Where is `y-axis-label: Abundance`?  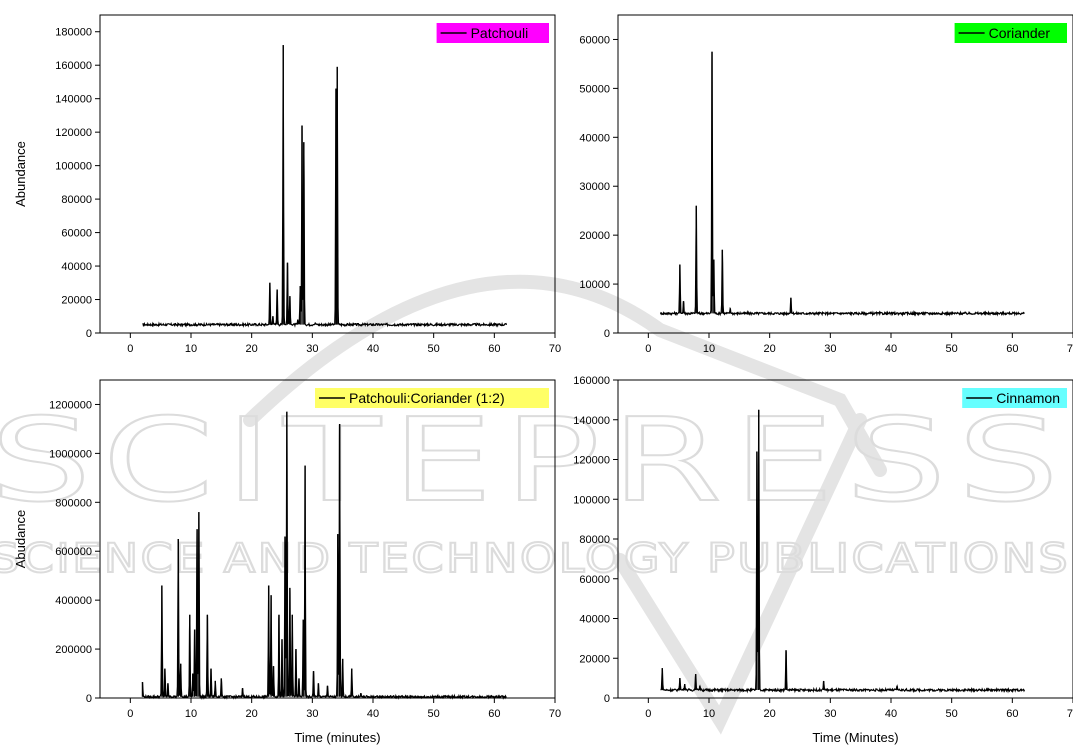 y-axis-label: Abundance is located at coordinates (20, 174).